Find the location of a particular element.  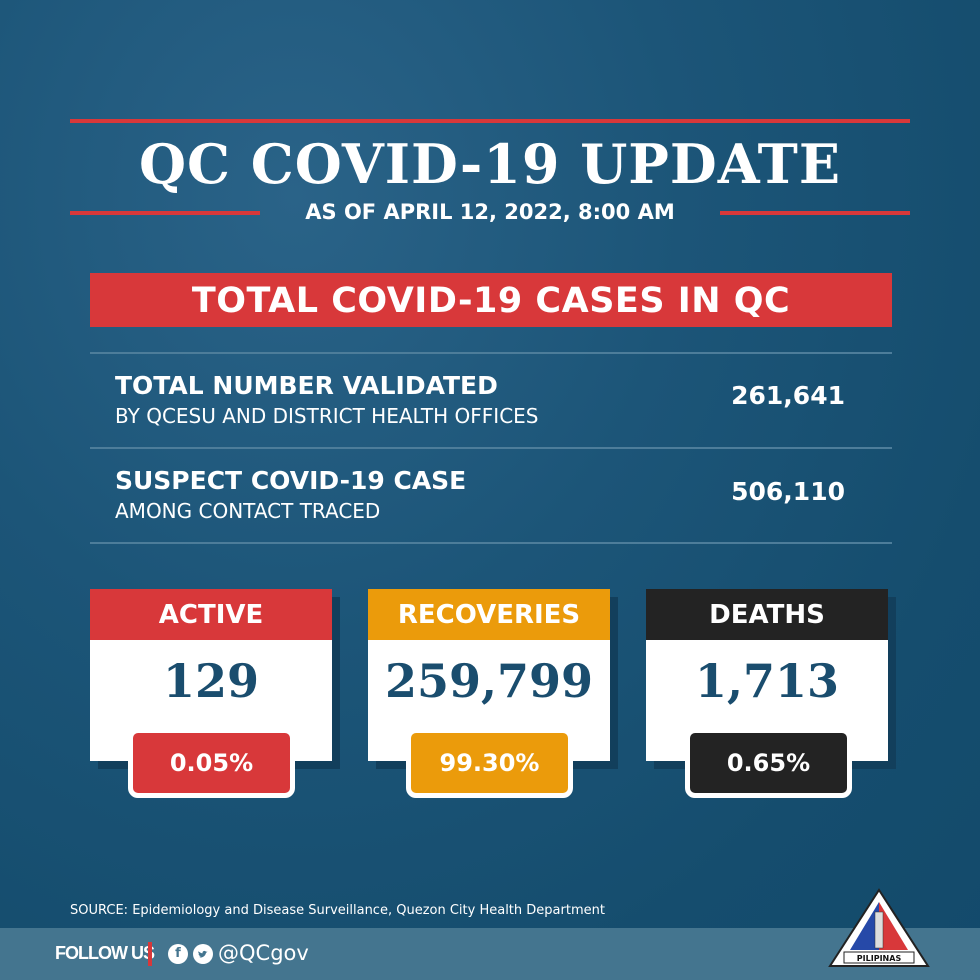

card-percent: 0.65% is located at coordinates (768, 763).